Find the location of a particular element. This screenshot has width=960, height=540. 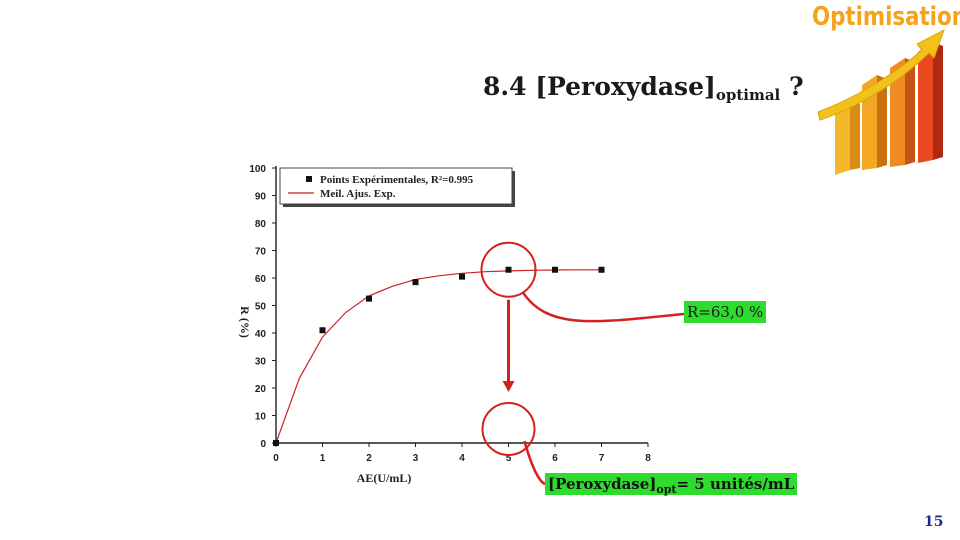

title-subscript: optimal is located at coordinates (748, 95).